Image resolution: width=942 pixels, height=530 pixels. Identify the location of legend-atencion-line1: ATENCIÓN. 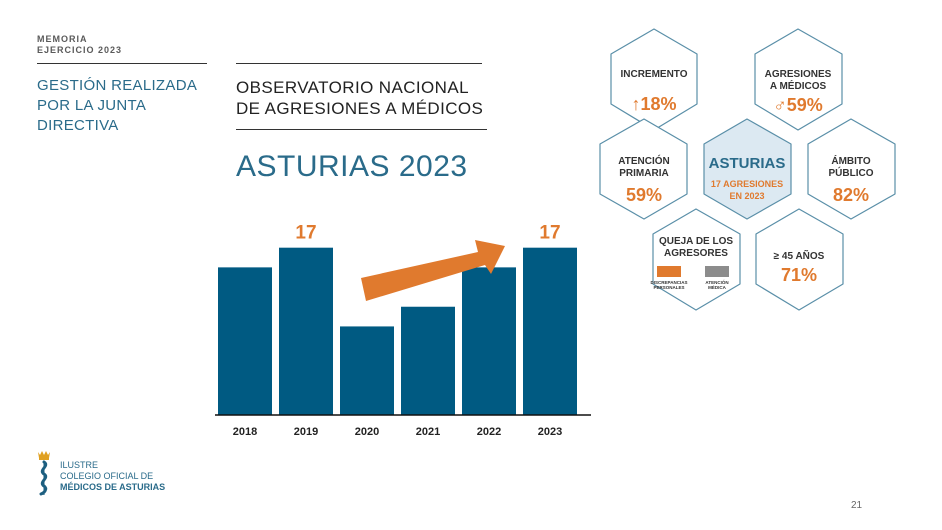
(716, 281).